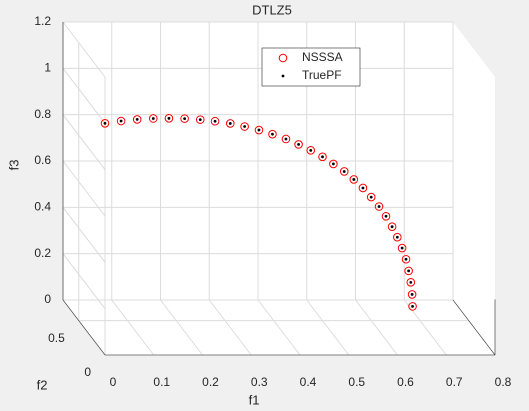 The width and height of the screenshot is (529, 411). Describe the element at coordinates (503, 382) in the screenshot. I see `x-tick-label: 0.8` at that location.